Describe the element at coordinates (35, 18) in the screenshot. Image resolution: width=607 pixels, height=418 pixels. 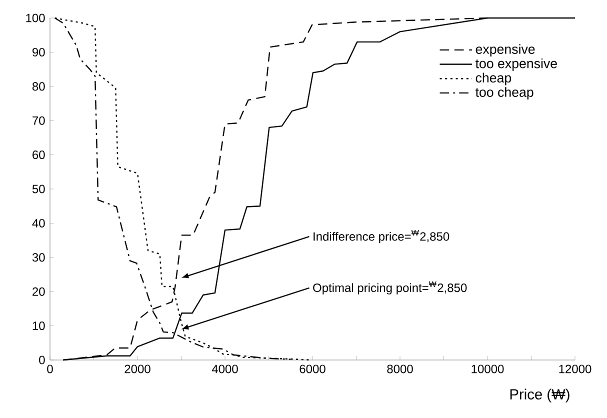
I see `y-tick-label: 100` at that location.